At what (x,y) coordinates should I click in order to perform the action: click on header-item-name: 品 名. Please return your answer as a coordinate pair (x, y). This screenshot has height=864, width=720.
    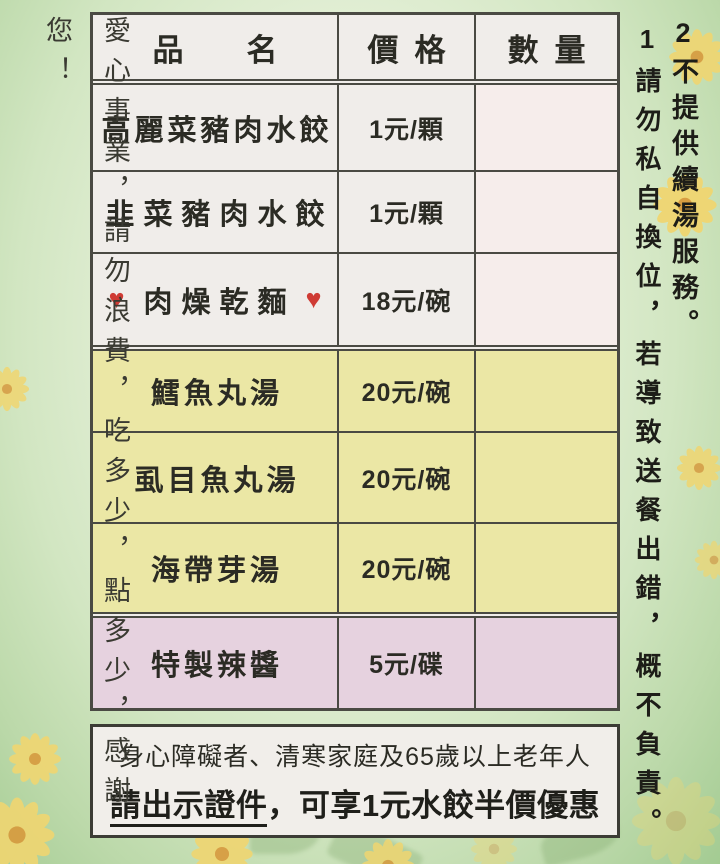
    Looking at the image, I should click on (223, 50).